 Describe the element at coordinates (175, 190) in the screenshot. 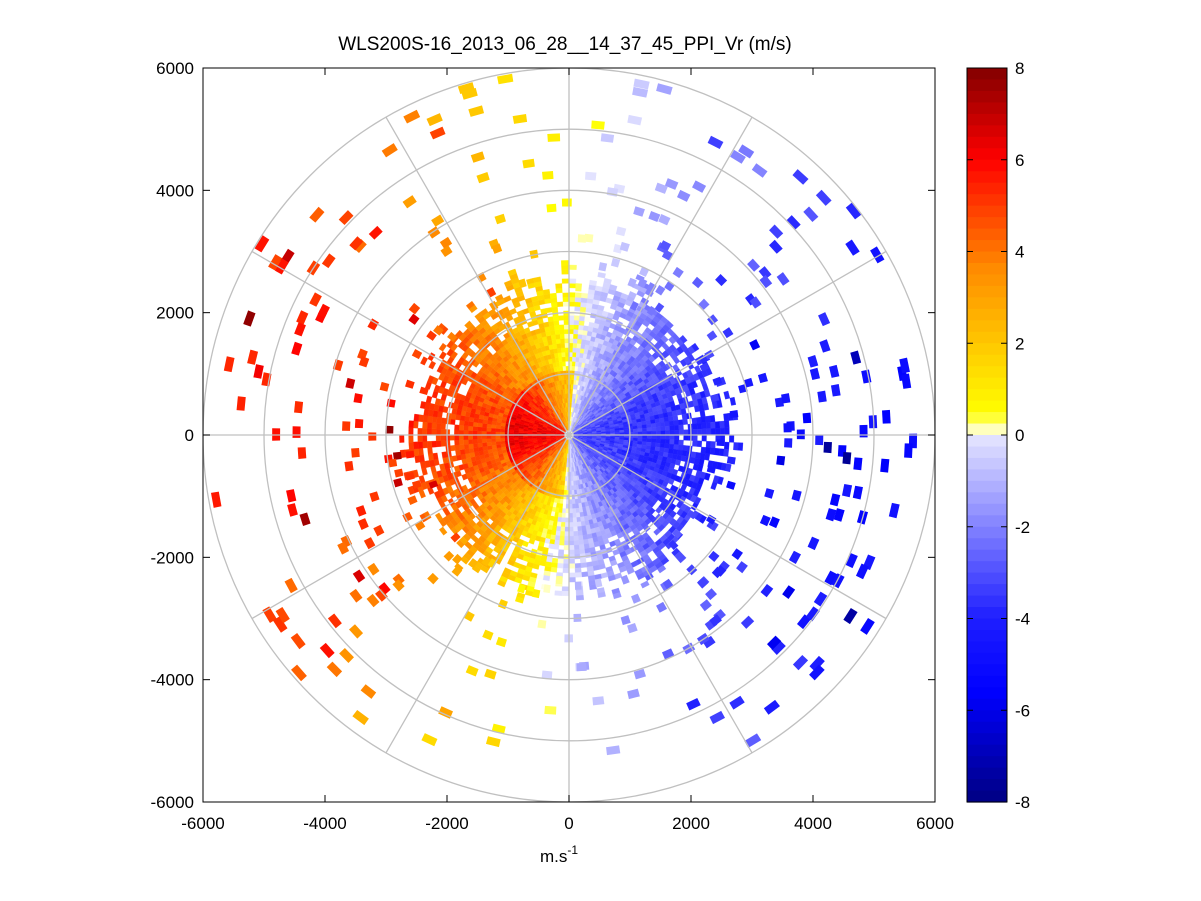

I see `y-tick-label: 4000` at that location.